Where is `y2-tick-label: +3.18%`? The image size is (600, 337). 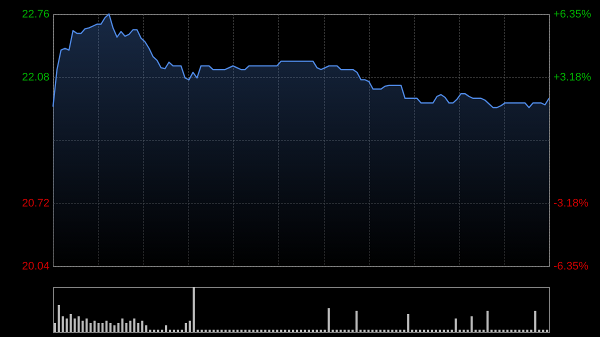
y2-tick-label: +3.18% is located at coordinates (573, 77).